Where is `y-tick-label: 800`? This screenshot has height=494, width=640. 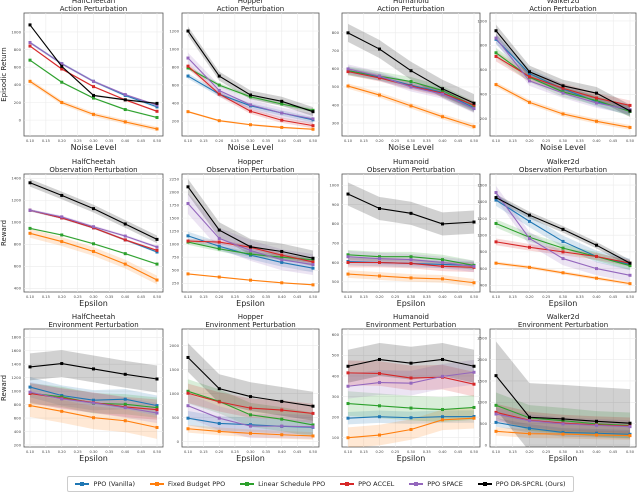
y-tick-label: 800 is located at coordinates (336, 32).